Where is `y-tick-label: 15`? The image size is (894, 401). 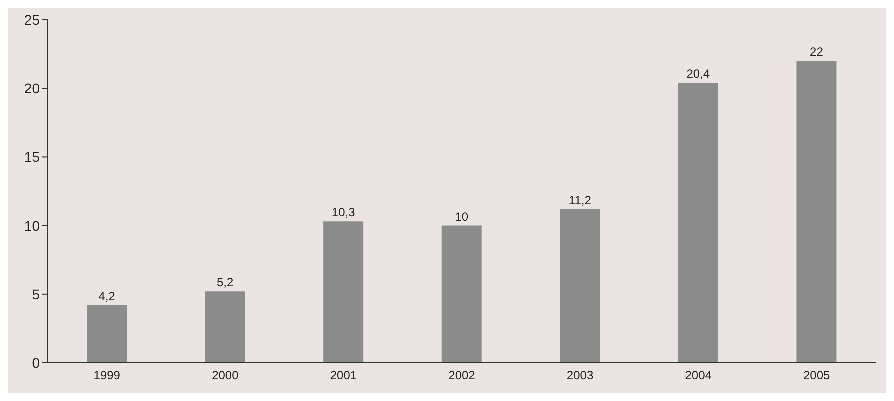
y-tick-label: 15 is located at coordinates (32, 157).